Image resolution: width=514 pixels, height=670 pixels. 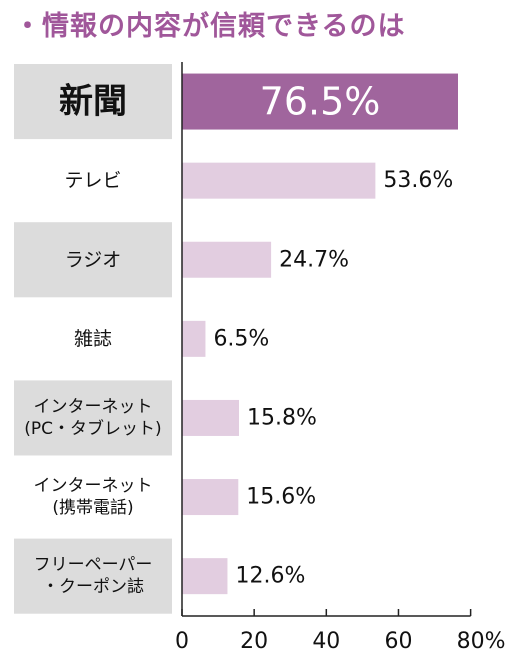 What do you see at coordinates (326, 641) in the screenshot?
I see `x-tick-label: 40` at bounding box center [326, 641].